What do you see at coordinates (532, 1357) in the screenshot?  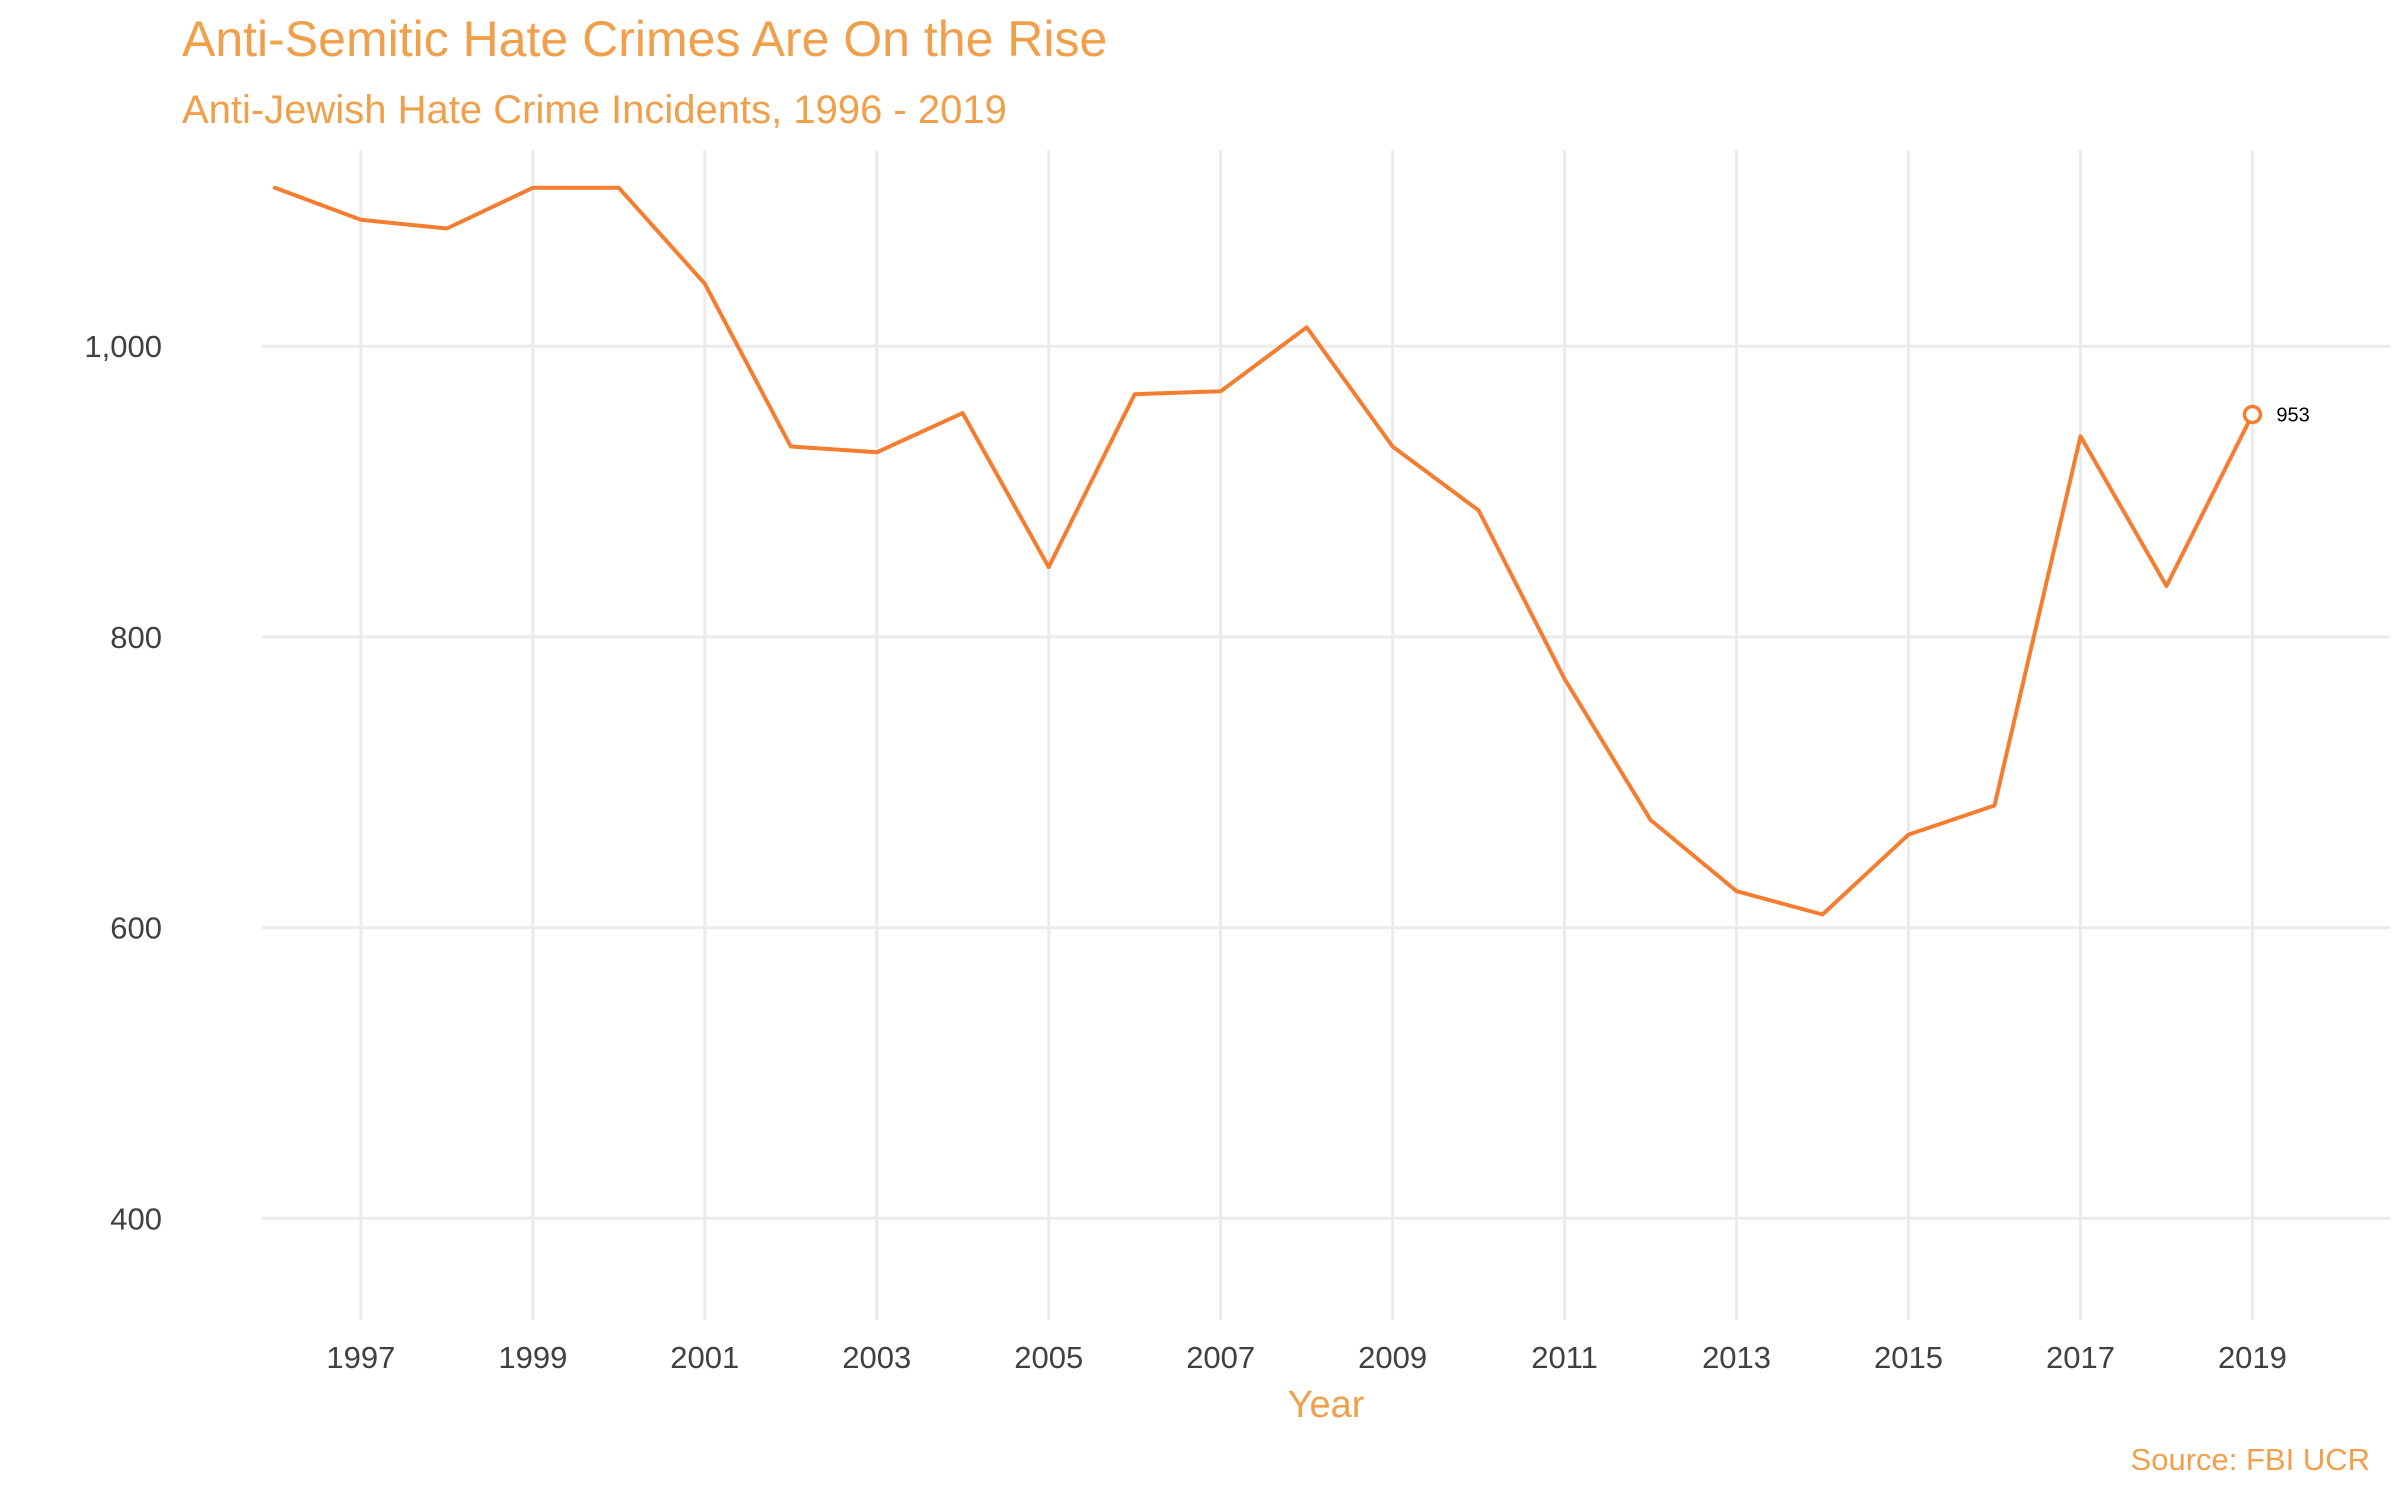 I see `x-tick-label: 1999` at bounding box center [532, 1357].